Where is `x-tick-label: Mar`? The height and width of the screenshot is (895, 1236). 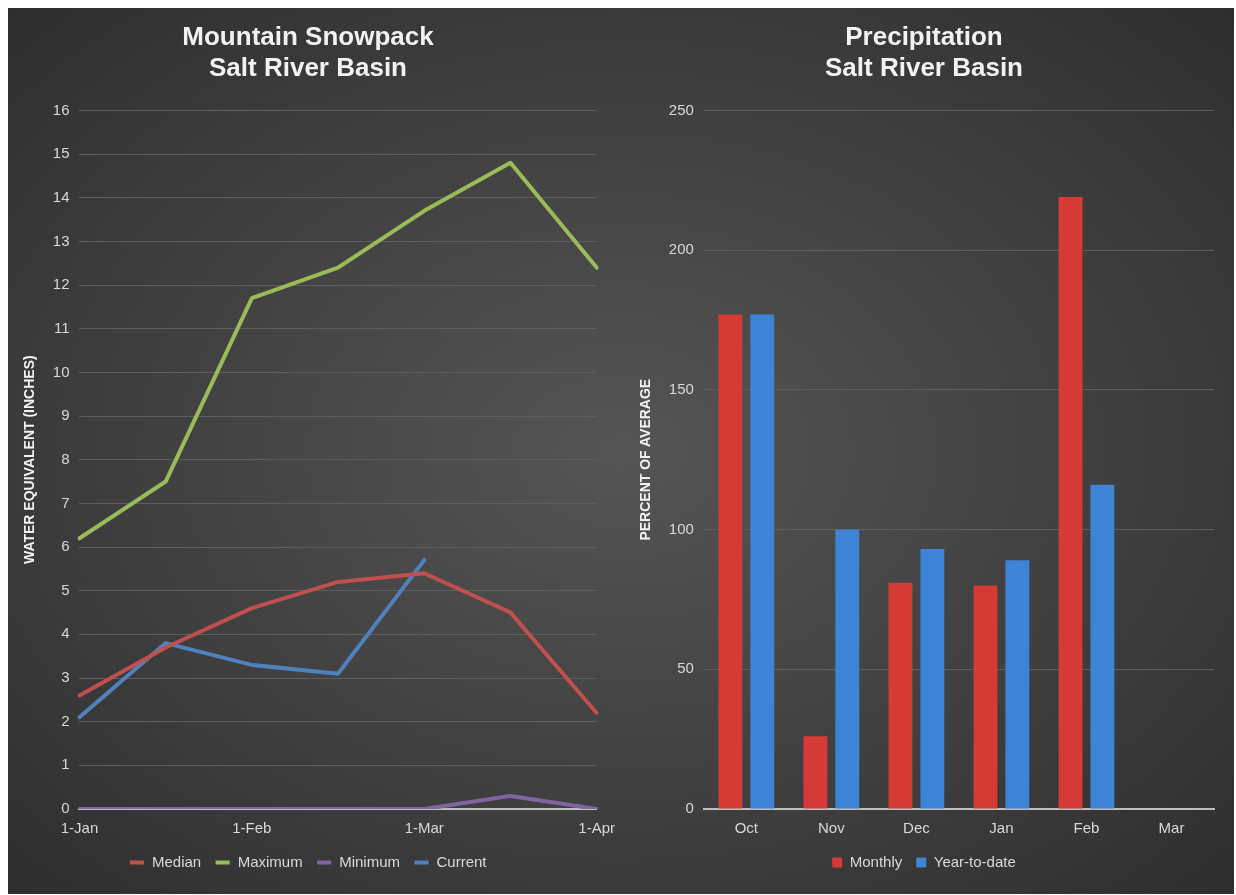 x-tick-label: Mar is located at coordinates (1171, 828).